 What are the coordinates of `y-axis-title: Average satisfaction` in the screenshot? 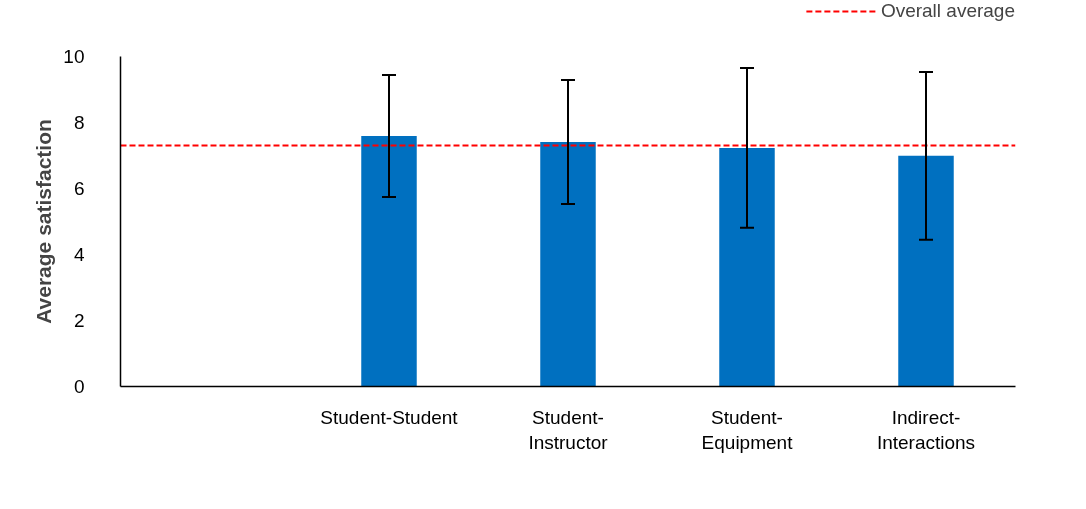 It's located at (44, 221).